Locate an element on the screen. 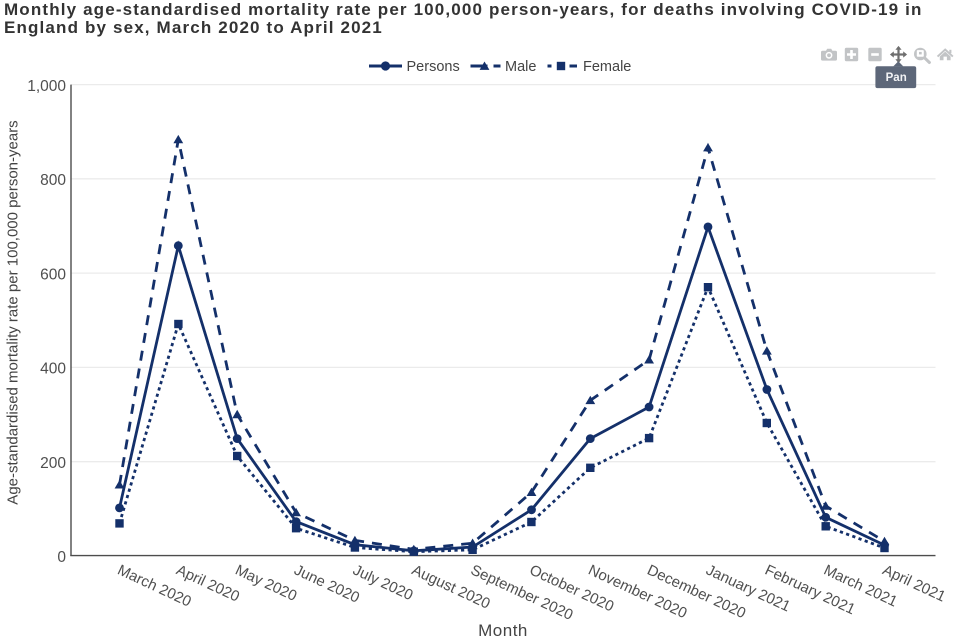  svg-text: 800 is located at coordinates (53, 180).